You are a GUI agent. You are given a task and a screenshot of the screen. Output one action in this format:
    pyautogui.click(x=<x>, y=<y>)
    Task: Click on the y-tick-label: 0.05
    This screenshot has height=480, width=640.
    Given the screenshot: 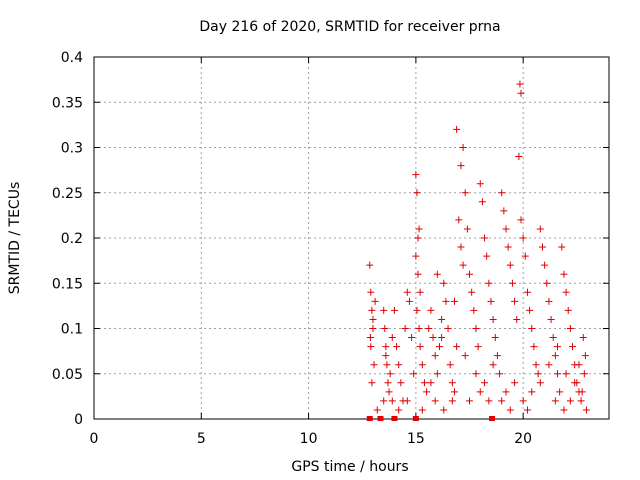 What is the action you would take?
    pyautogui.click(x=67, y=375)
    